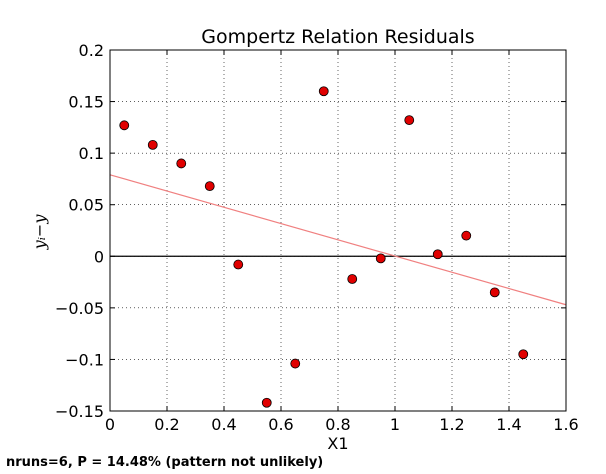 The image size is (606, 474). What do you see at coordinates (451, 424) in the screenshot?
I see `x-tick-label: 1.2` at bounding box center [451, 424].